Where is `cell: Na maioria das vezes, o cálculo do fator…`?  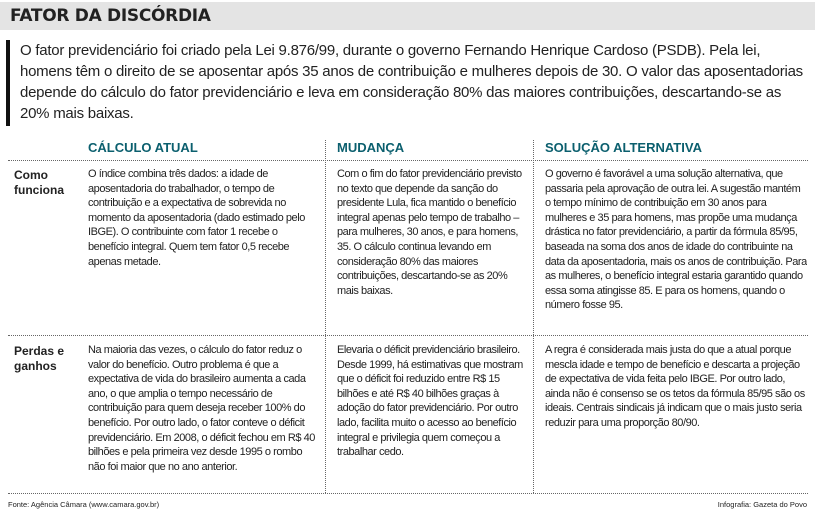 cell: Na maioria das vezes, o cálculo do fator… is located at coordinates (201, 408).